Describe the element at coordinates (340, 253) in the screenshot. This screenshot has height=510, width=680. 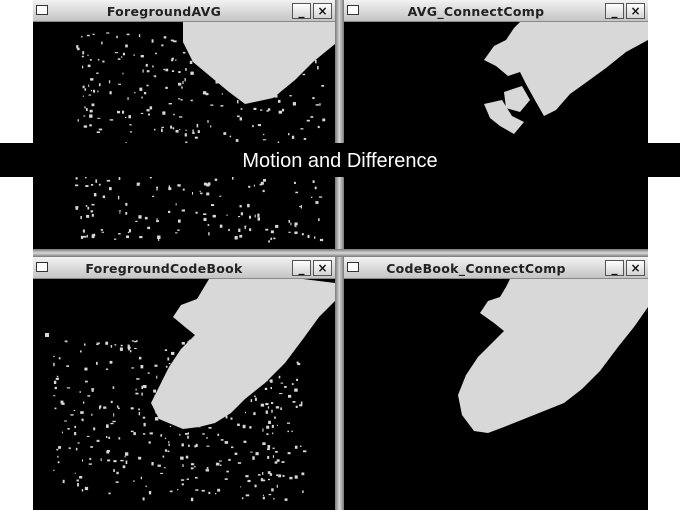
I see `horizontal-divider` at that location.